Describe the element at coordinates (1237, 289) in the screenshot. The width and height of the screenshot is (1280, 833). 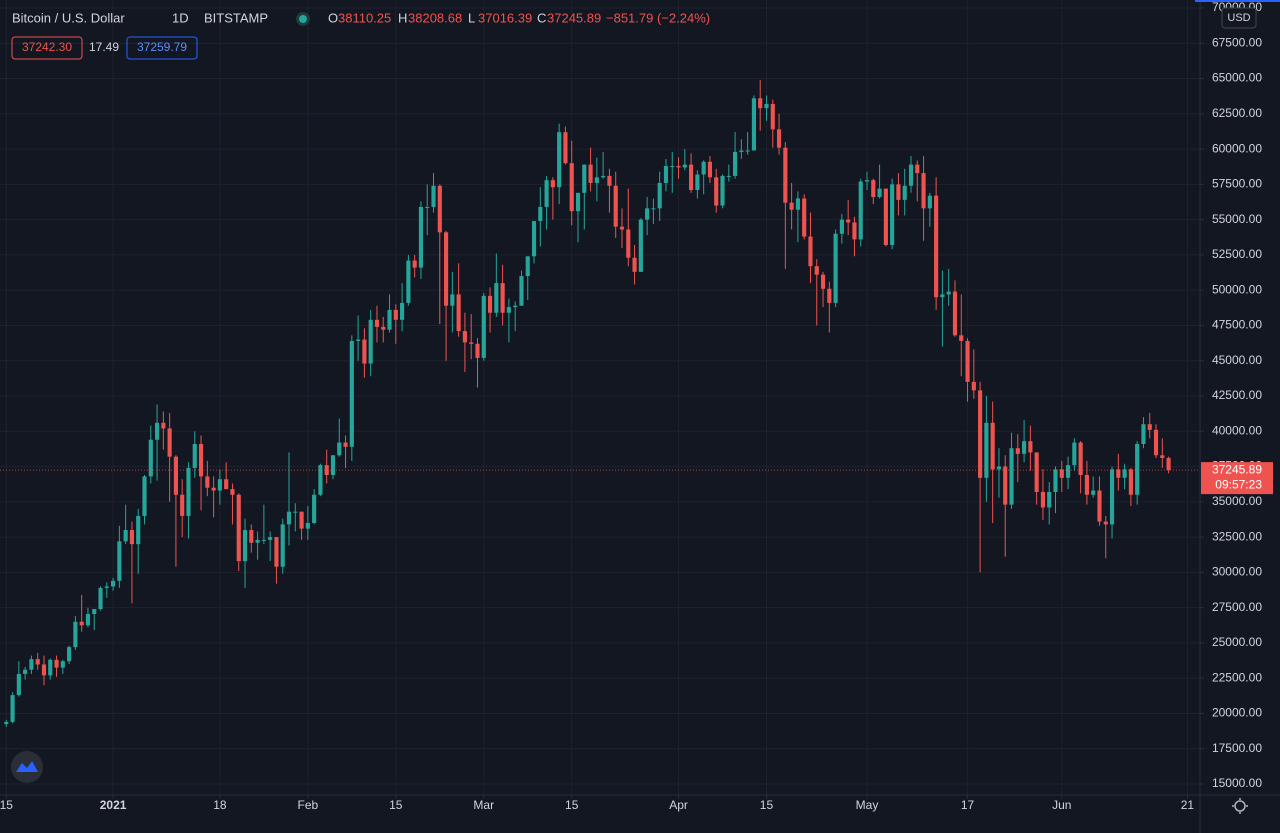
I see `y-tick-label: 50000.00` at that location.